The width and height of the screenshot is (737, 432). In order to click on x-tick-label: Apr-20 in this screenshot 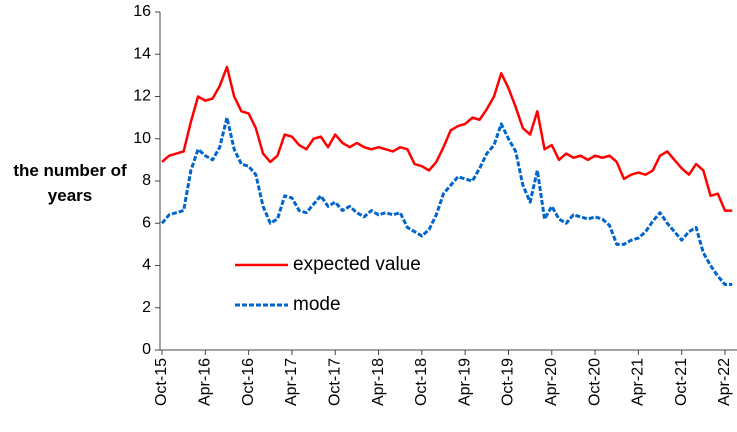, I will do `click(551, 382)`.